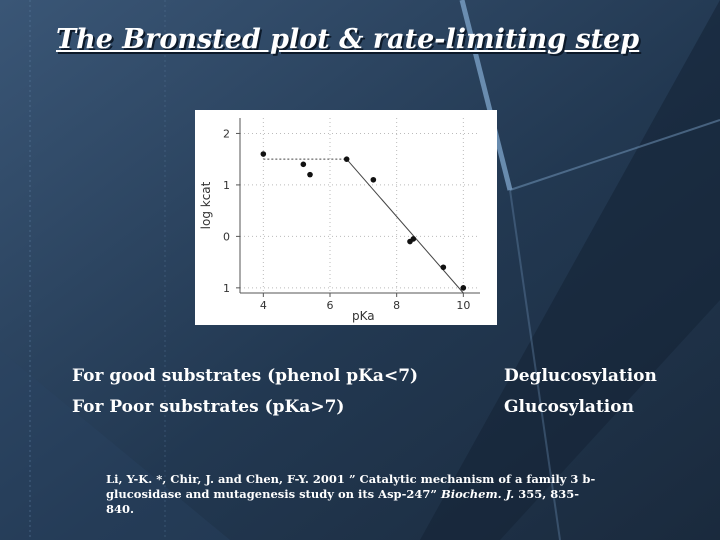  Describe the element at coordinates (363, 316) in the screenshot. I see `x-axis-label: pKa` at that location.